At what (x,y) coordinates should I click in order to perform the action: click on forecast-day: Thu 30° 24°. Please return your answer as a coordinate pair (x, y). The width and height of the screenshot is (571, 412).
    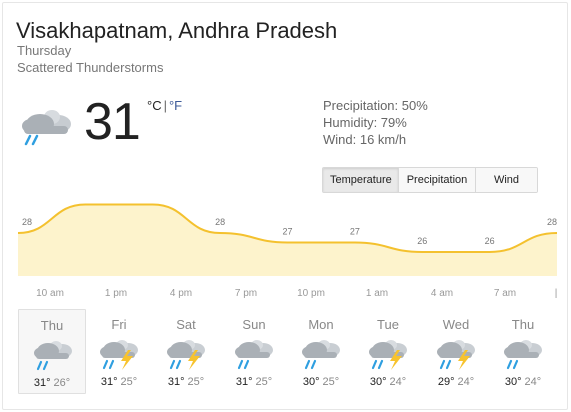
    Looking at the image, I should click on (523, 351).